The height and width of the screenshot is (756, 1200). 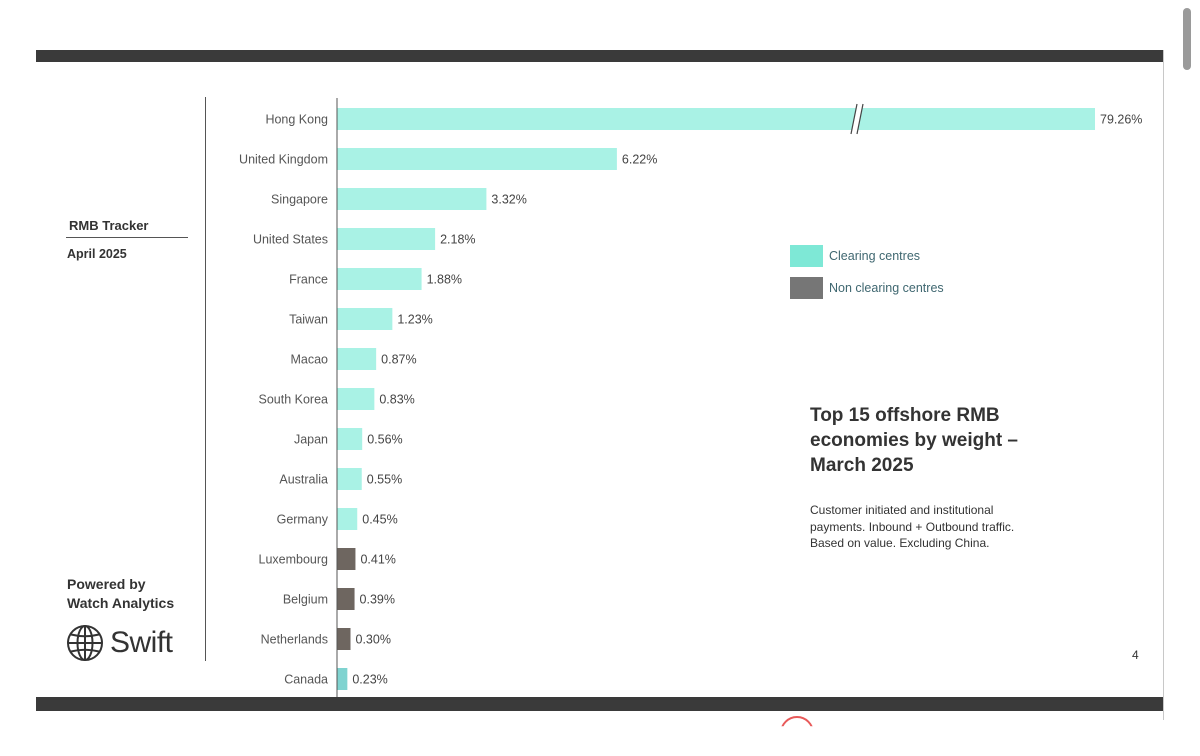 I want to click on bar-south-korea, so click(x=356, y=399).